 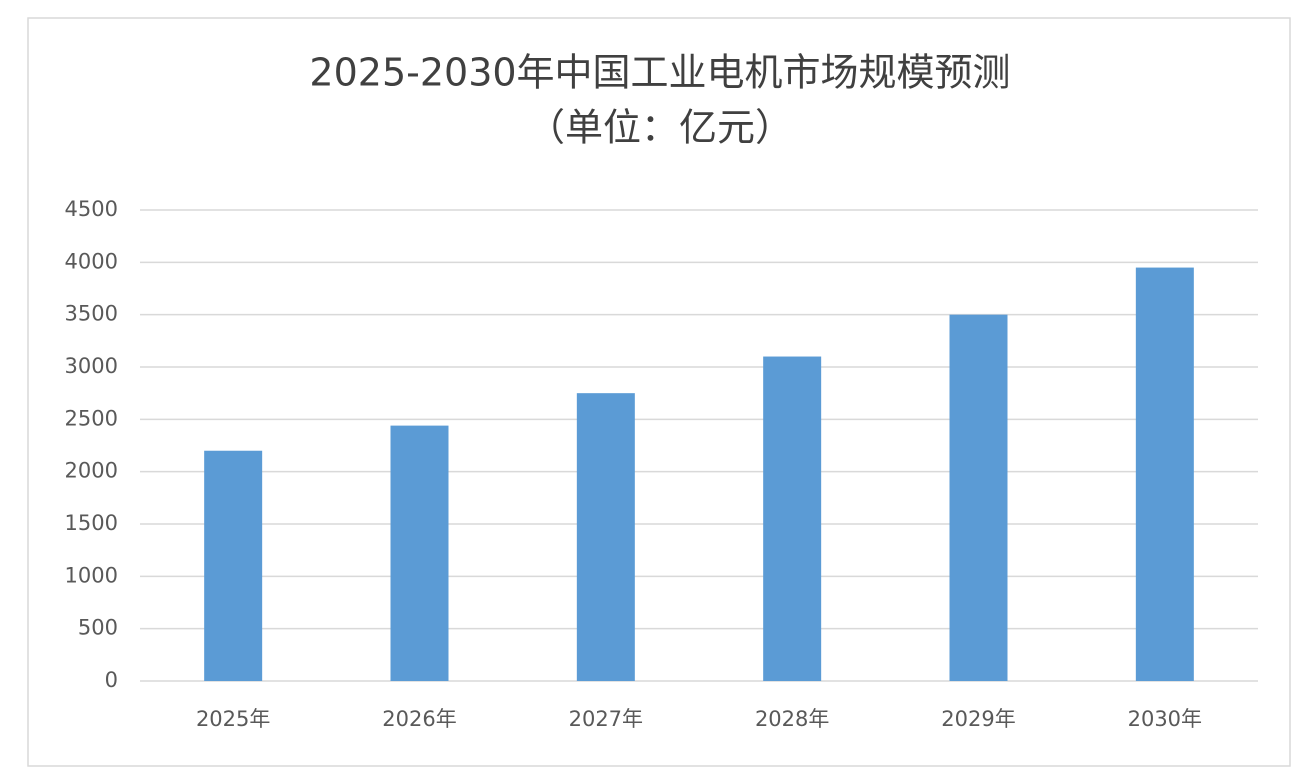 What do you see at coordinates (91, 366) in the screenshot?
I see `y-tick-label: 3000` at bounding box center [91, 366].